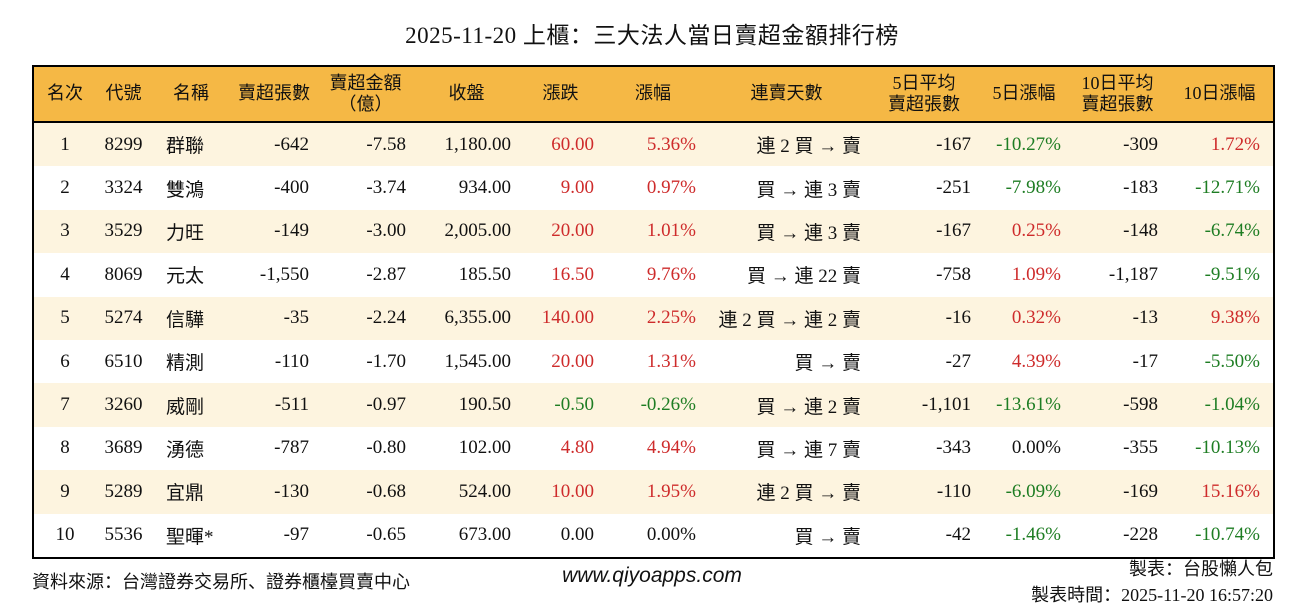 This screenshot has width=1304, height=612. What do you see at coordinates (1036, 448) in the screenshot?
I see `cell-pct5: 0.00%` at bounding box center [1036, 448].